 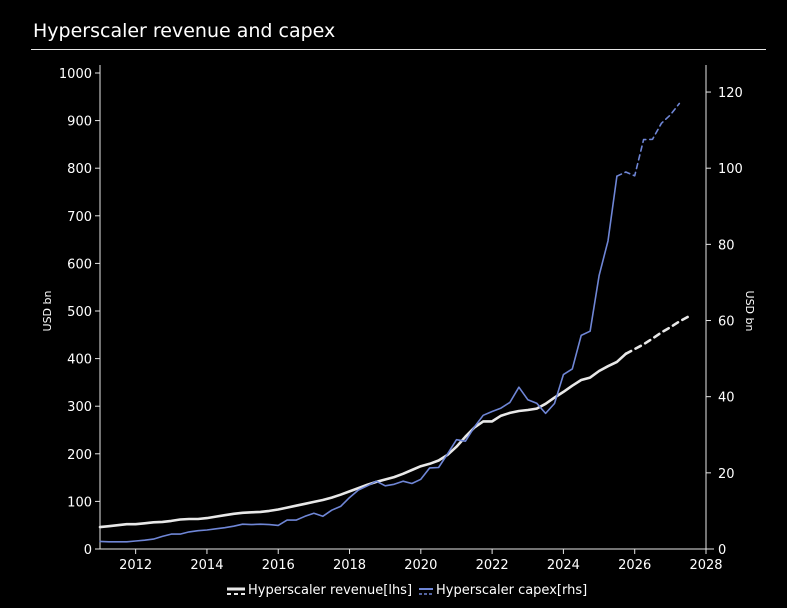 I want to click on x-tick-label: 2026, so click(x=634, y=565).